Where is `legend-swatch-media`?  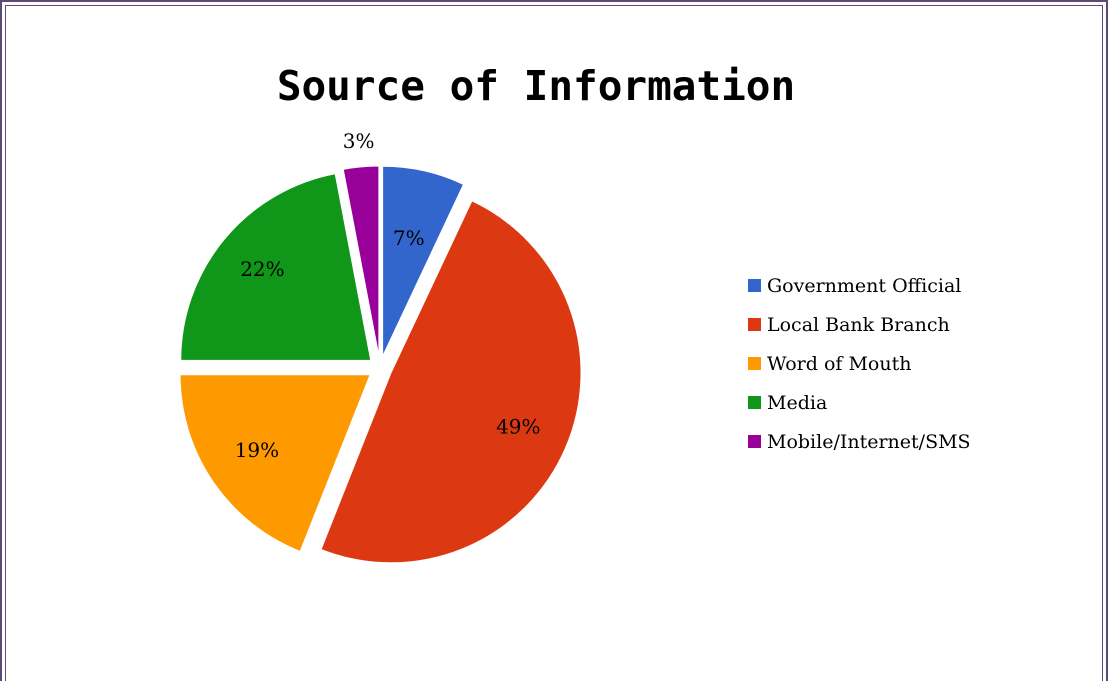 legend-swatch-media is located at coordinates (754, 402).